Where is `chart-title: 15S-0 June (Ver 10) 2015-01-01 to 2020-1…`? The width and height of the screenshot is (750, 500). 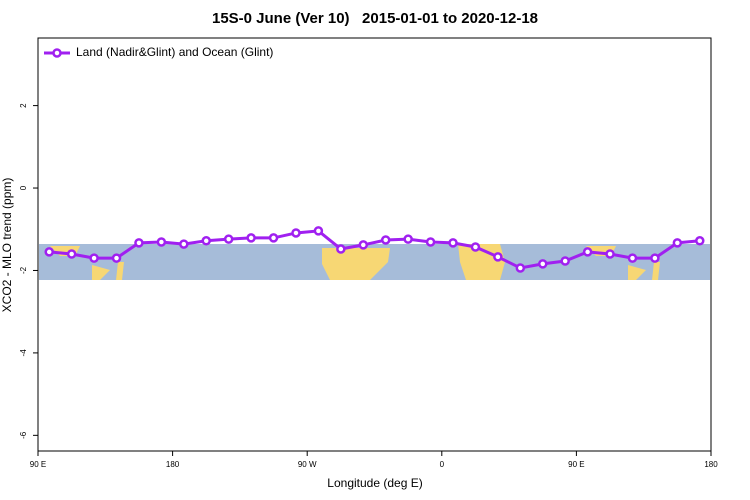
chart-title: 15S-0 June (Ver 10) 2015-01-01 to 2020-1… is located at coordinates (375, 18).